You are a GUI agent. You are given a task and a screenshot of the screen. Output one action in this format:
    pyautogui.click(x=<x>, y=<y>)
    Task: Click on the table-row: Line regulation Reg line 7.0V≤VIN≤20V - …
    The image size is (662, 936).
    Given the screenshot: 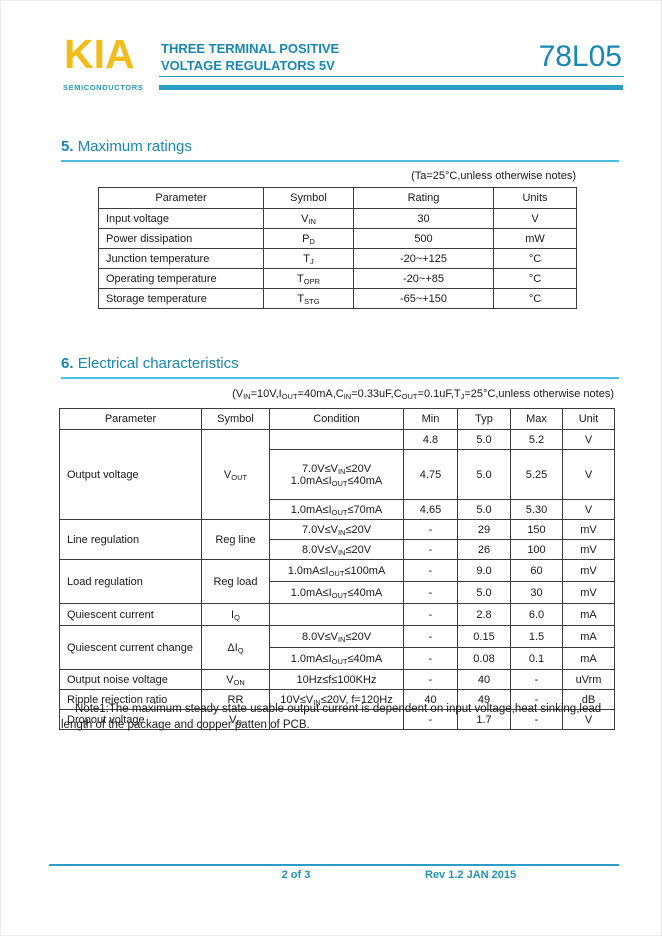 What is the action you would take?
    pyautogui.click(x=337, y=539)
    